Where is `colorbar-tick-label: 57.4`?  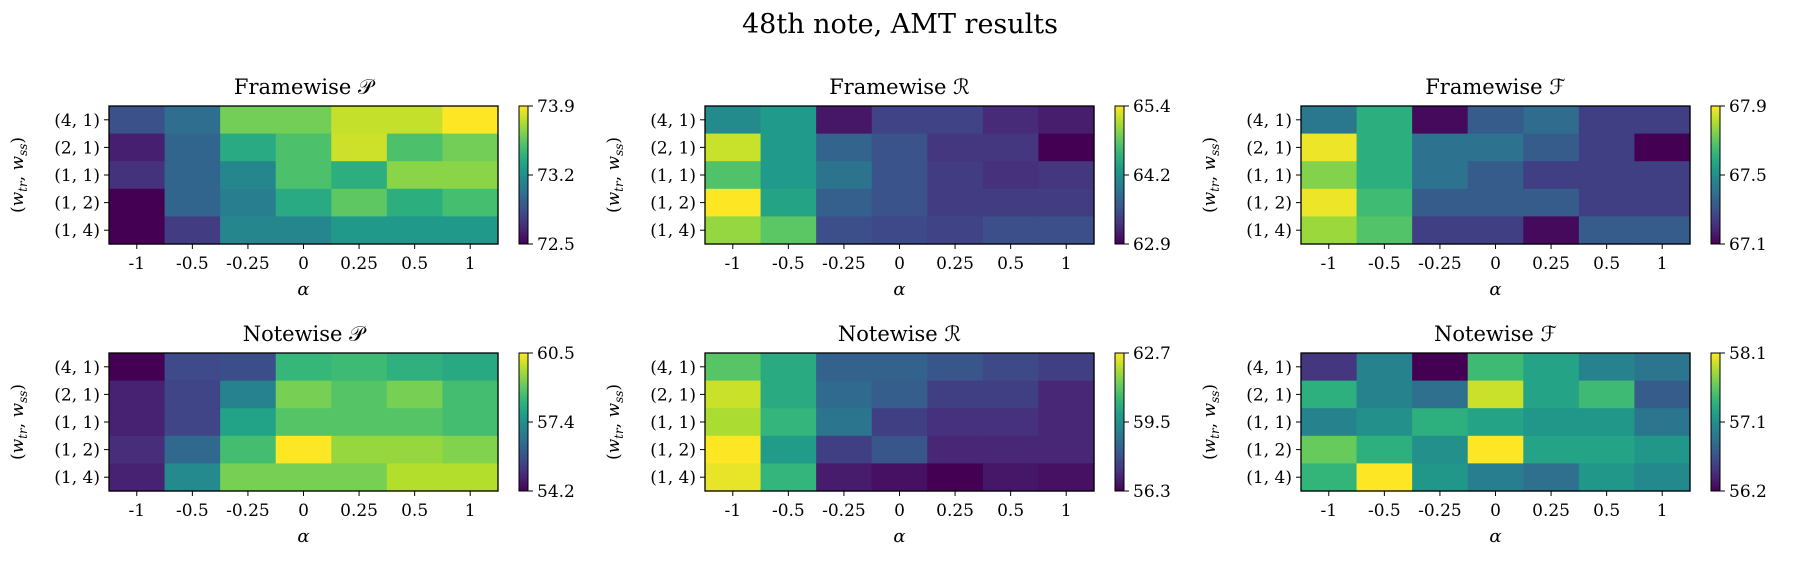
colorbar-tick-label: 57.4 is located at coordinates (556, 423).